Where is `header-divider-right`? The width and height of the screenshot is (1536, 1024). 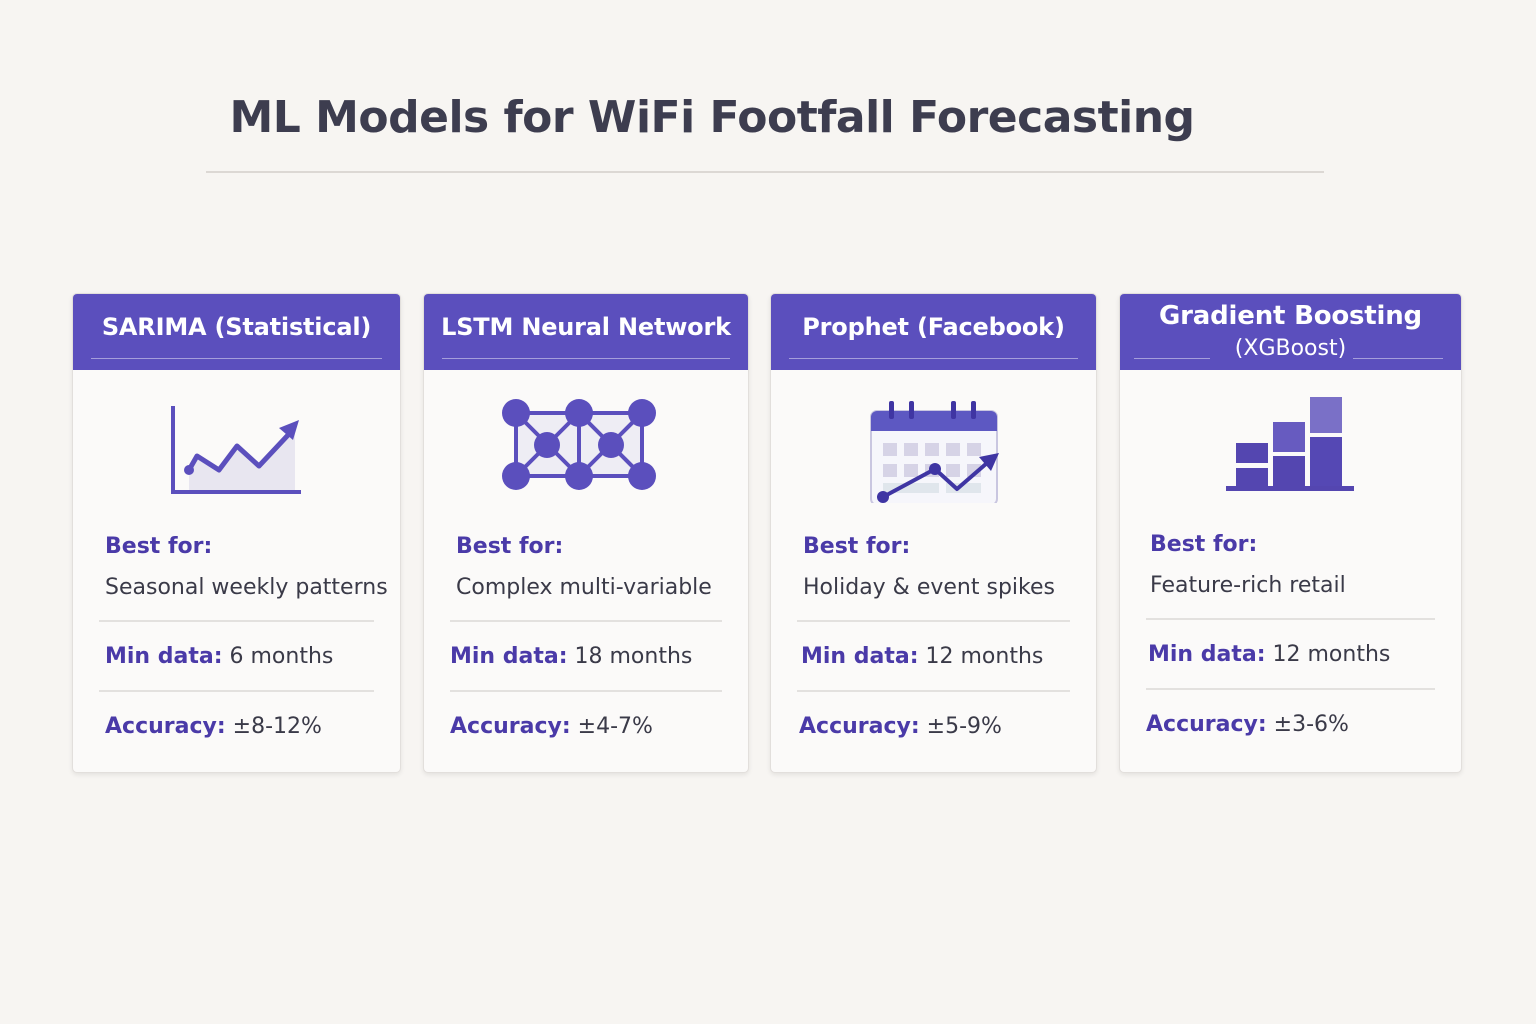 header-divider-right is located at coordinates (1398, 358).